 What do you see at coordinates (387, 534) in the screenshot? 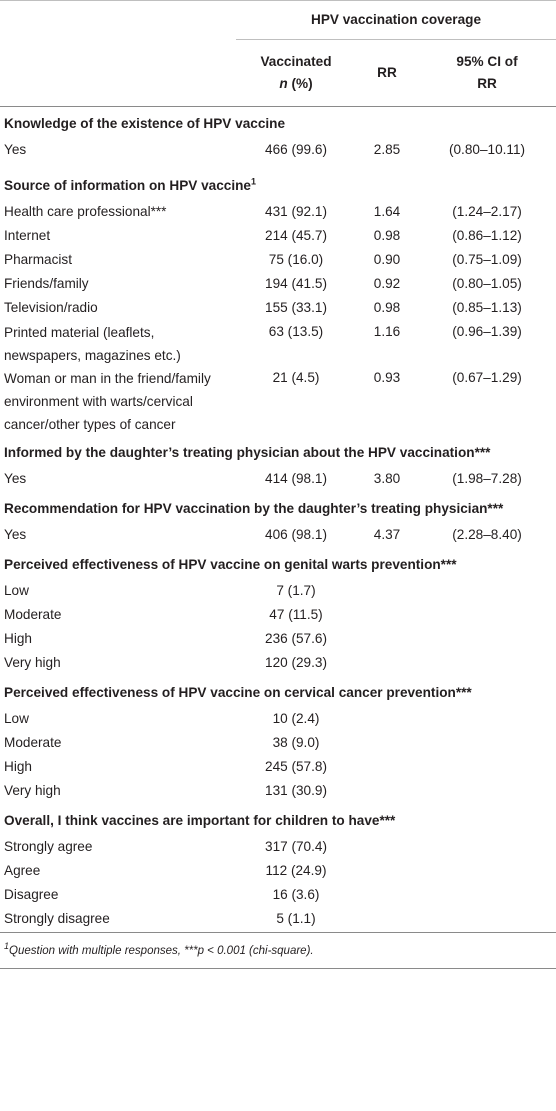
I see `rr-cell: 4.37` at bounding box center [387, 534].